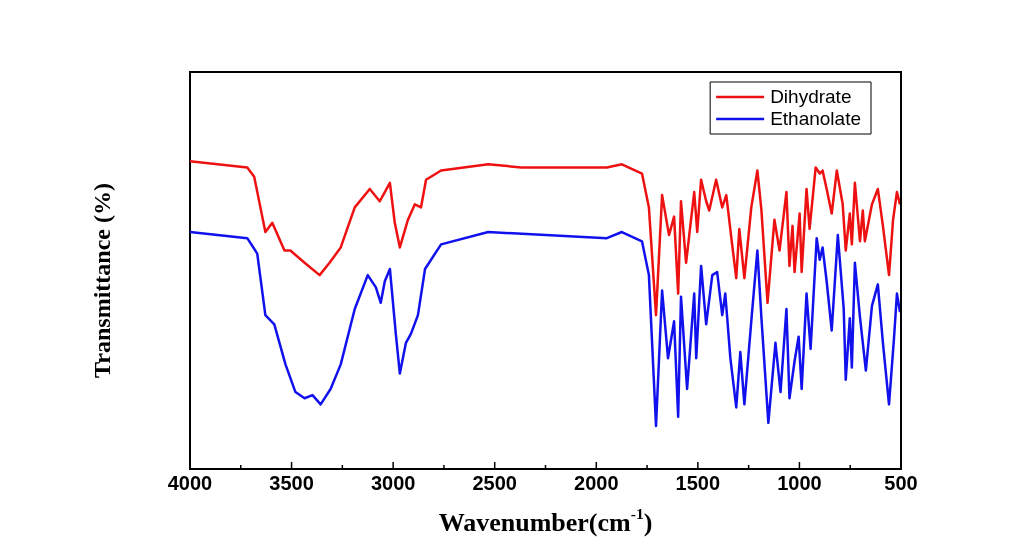 The width and height of the screenshot is (1026, 553). What do you see at coordinates (190, 482) in the screenshot?
I see `x-tick-label: 4000` at bounding box center [190, 482].